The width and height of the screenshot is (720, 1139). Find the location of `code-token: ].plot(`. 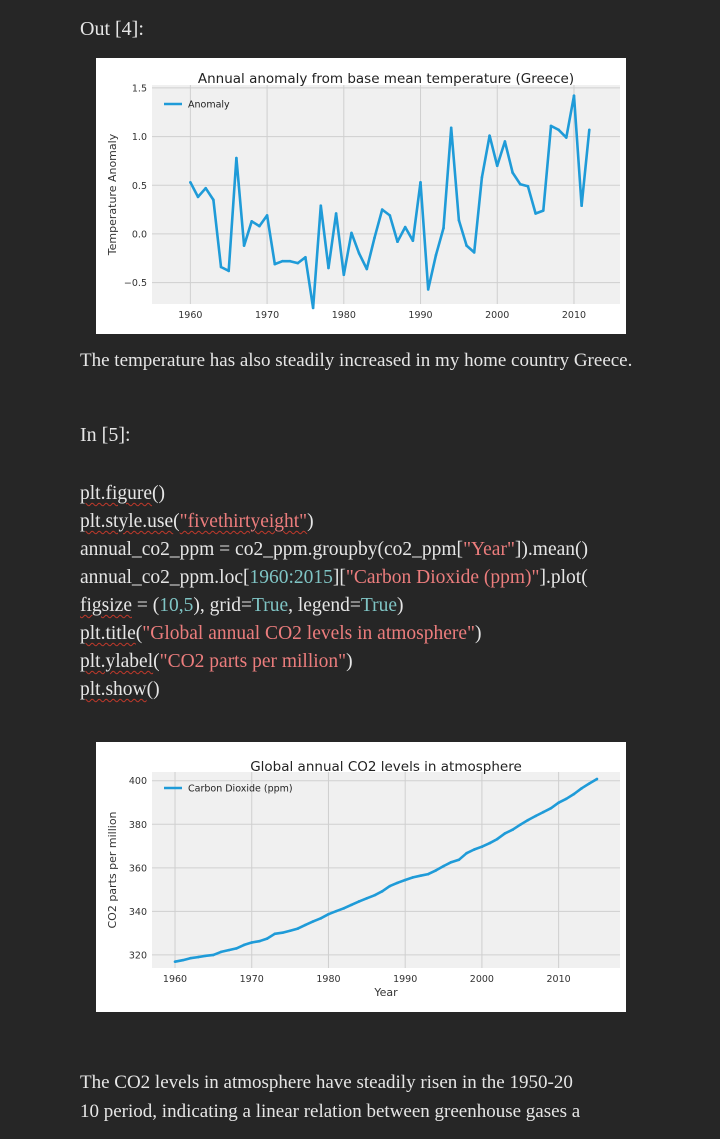

code-token: ].plot( is located at coordinates (563, 577).